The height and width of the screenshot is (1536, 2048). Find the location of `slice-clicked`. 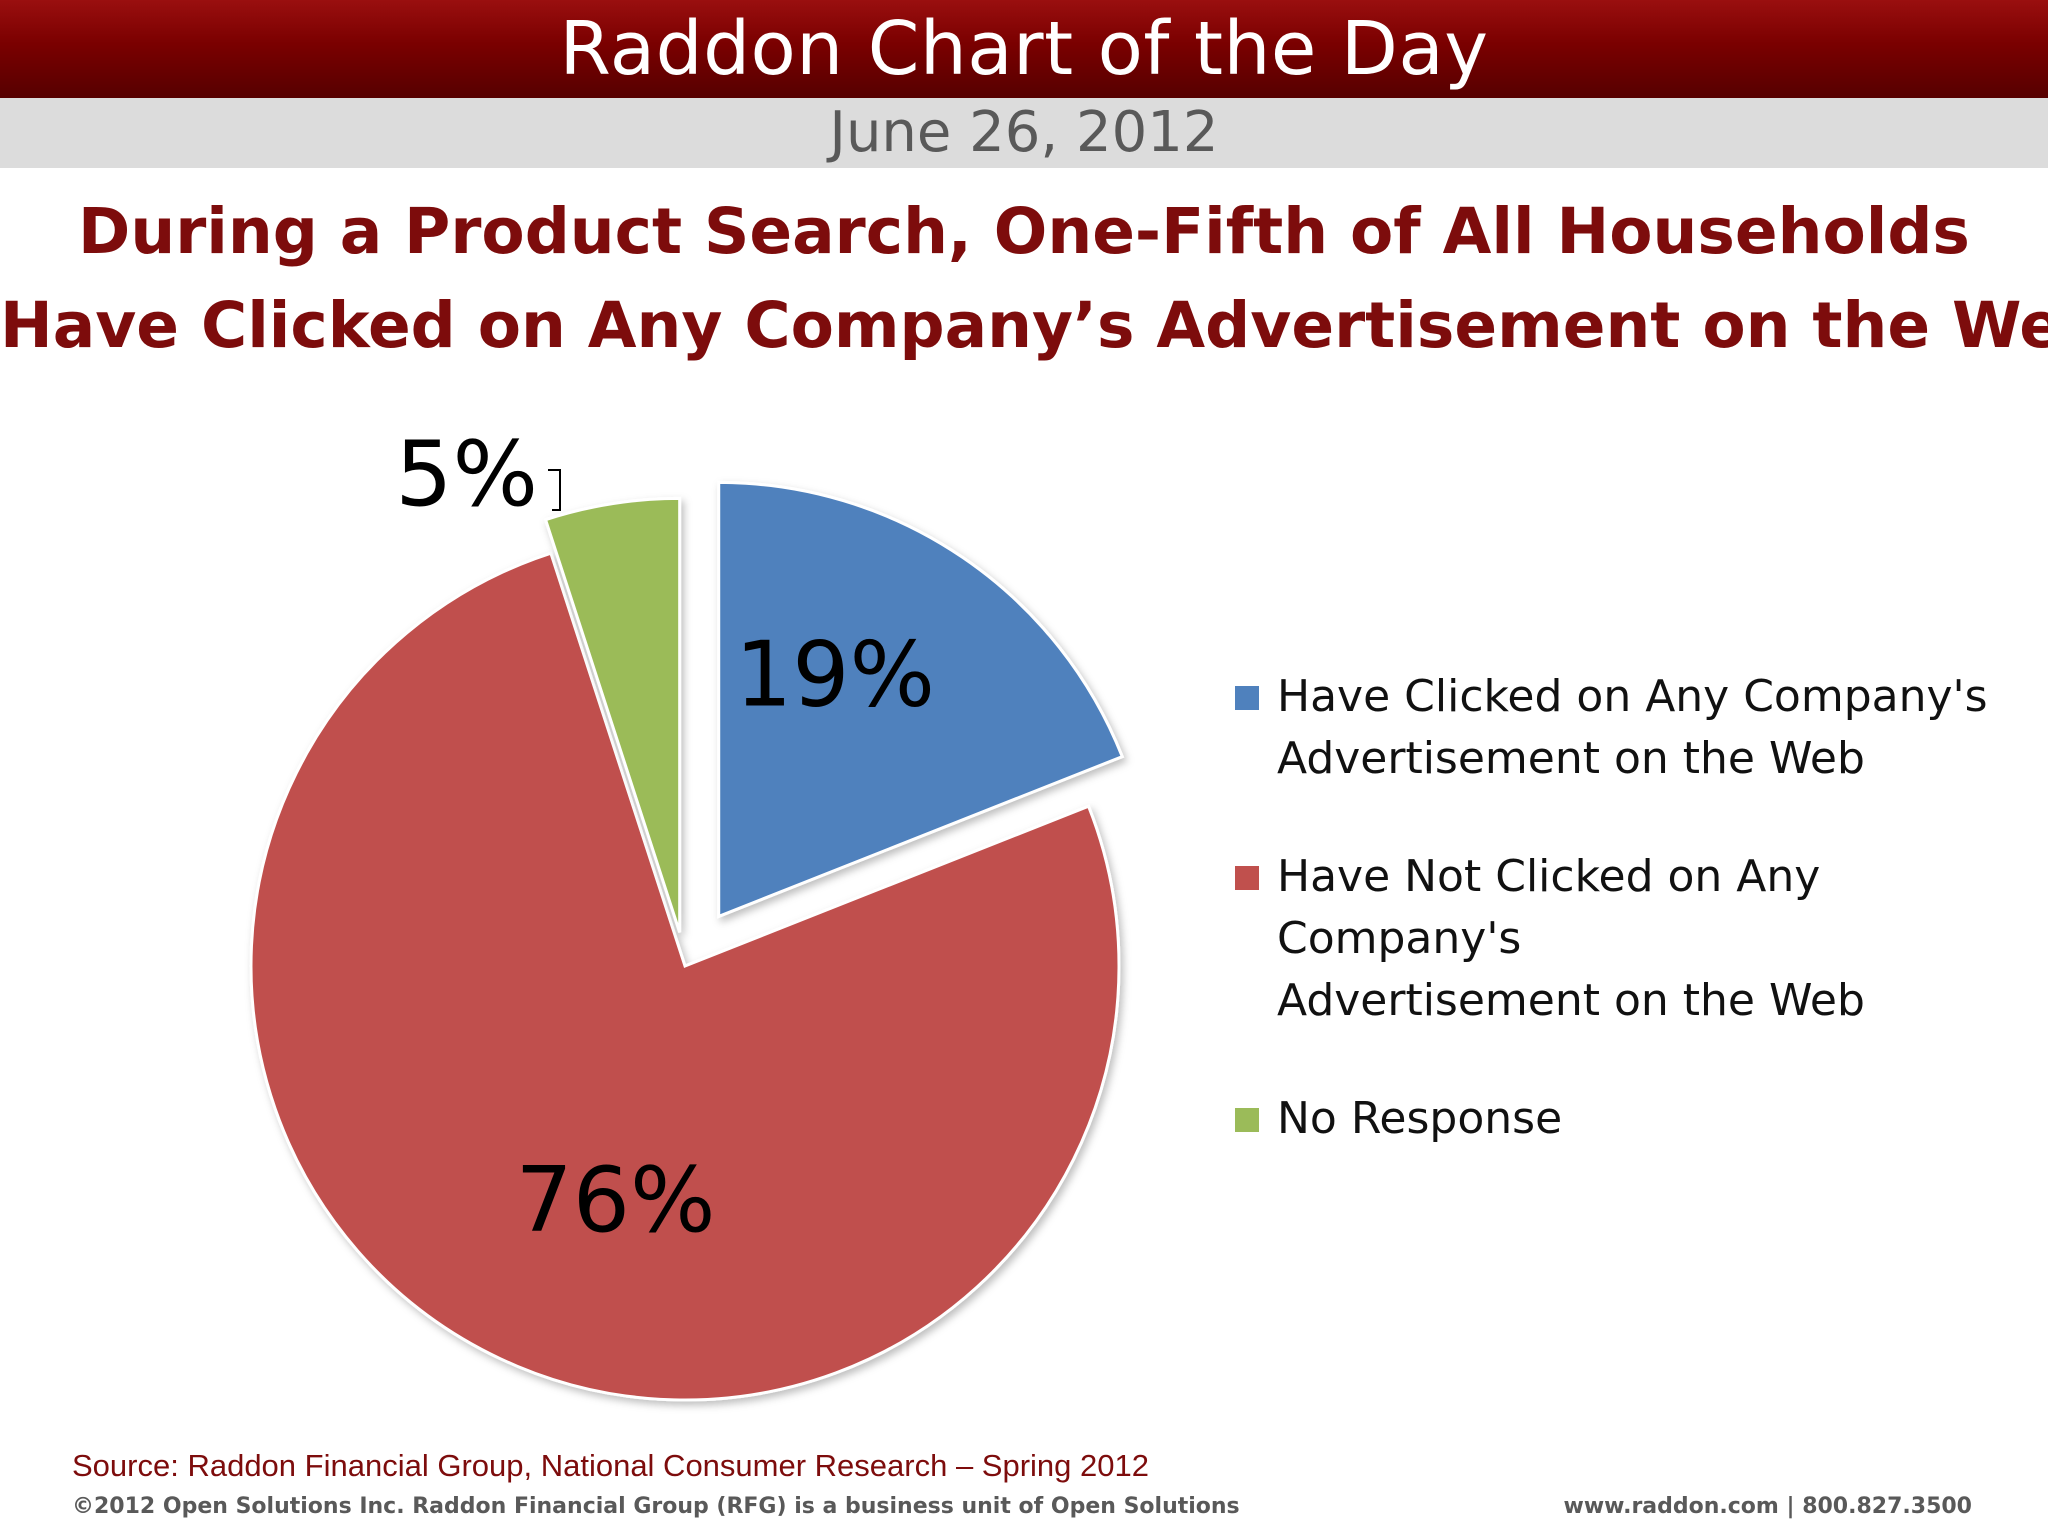

slice-clicked is located at coordinates (921, 699).